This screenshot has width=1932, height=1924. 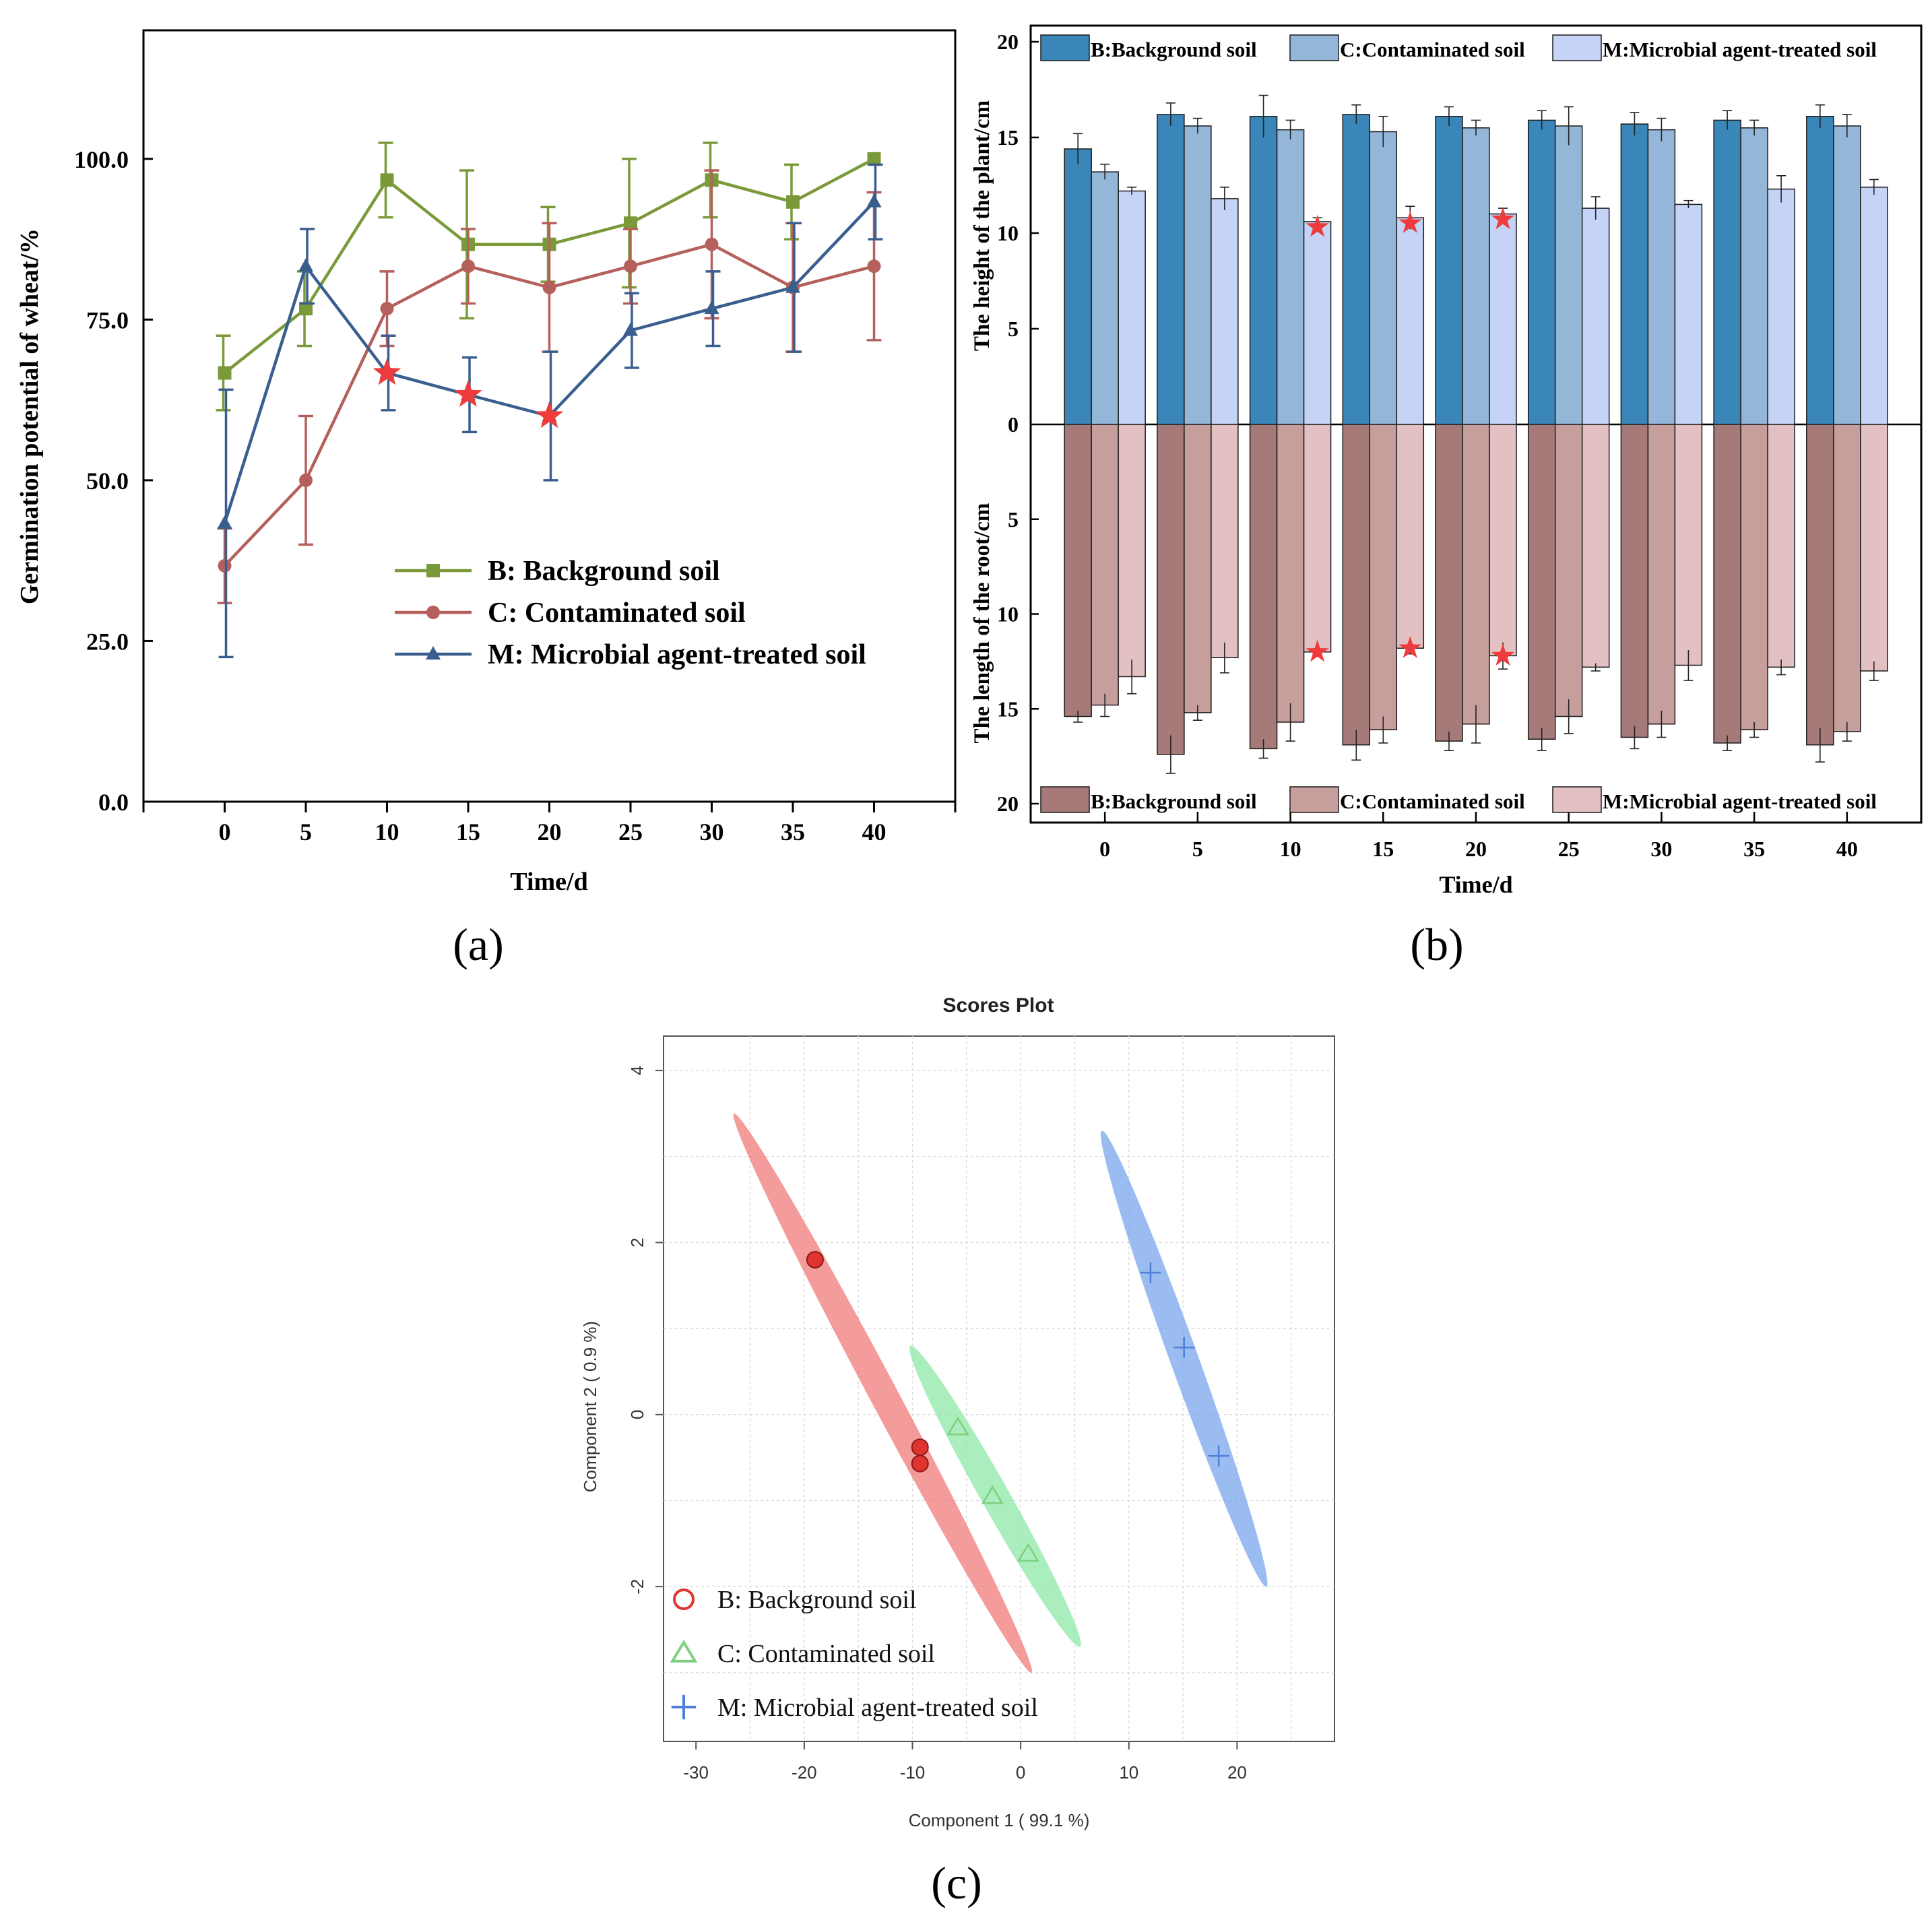 What do you see at coordinates (1013, 425) in the screenshot?
I see `b-y-tick-label: 0` at bounding box center [1013, 425].